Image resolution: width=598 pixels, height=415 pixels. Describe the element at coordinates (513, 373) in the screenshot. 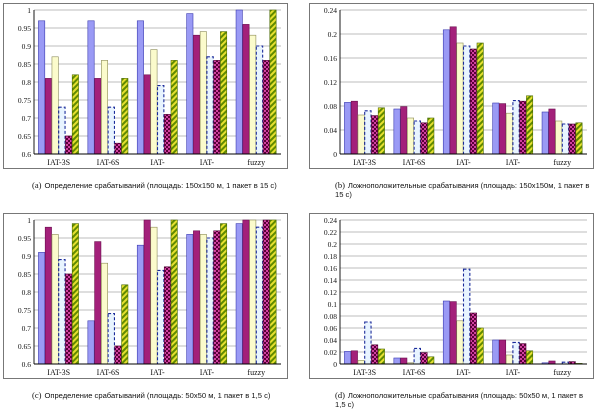

I see `x-tick-label-d-3: IAT-EWMA` at that location.